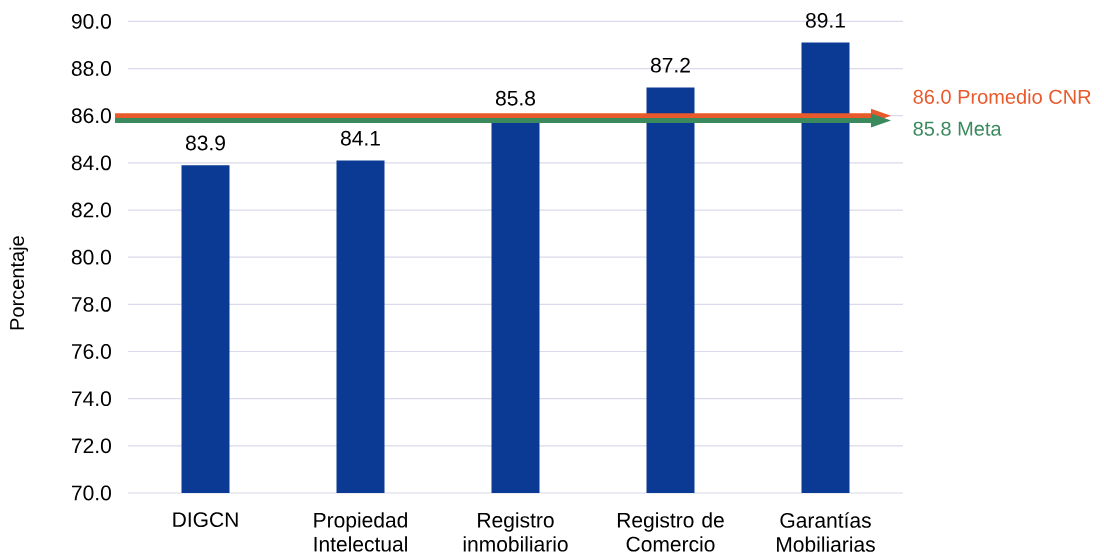  I want to click on x-tick-label: Garantías Mobiliarias, so click(826, 532).